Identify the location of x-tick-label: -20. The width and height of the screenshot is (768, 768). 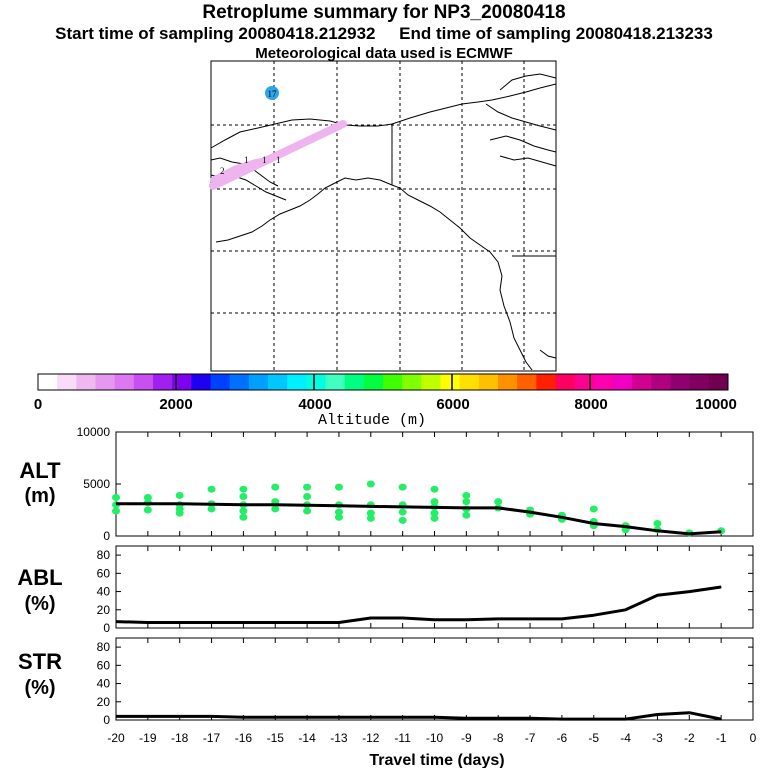
(116, 738).